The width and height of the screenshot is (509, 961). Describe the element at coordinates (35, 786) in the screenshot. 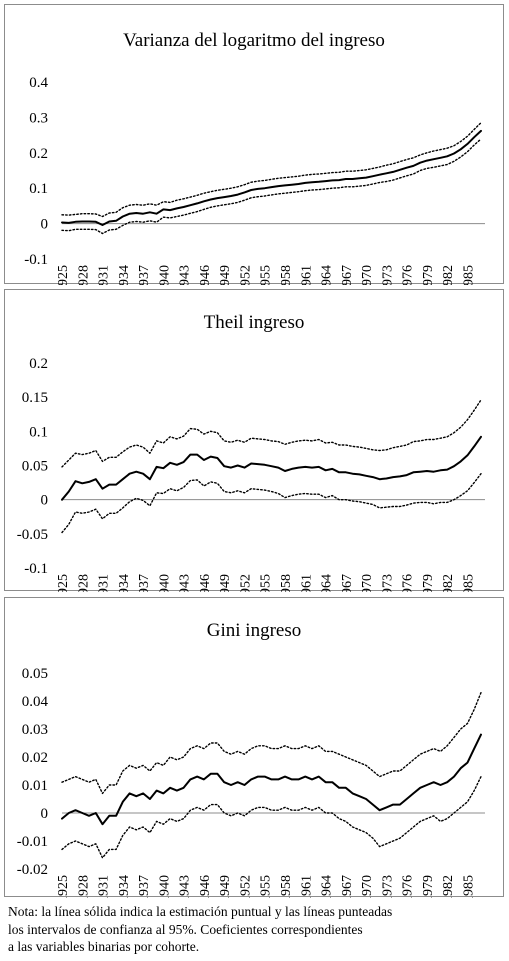

I see `y-tick-label: 0.01` at that location.